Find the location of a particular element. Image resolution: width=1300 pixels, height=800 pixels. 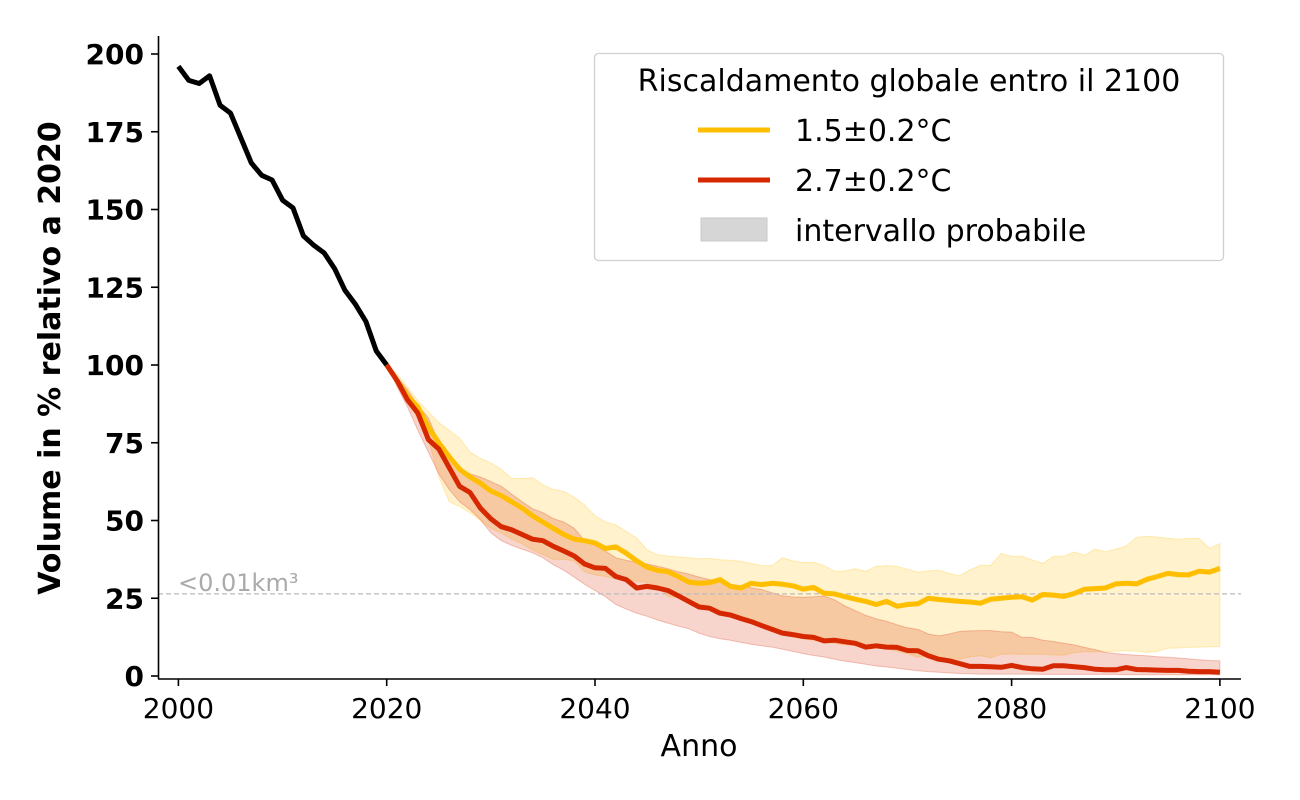

y-tick-label: 125 is located at coordinates (115, 287).